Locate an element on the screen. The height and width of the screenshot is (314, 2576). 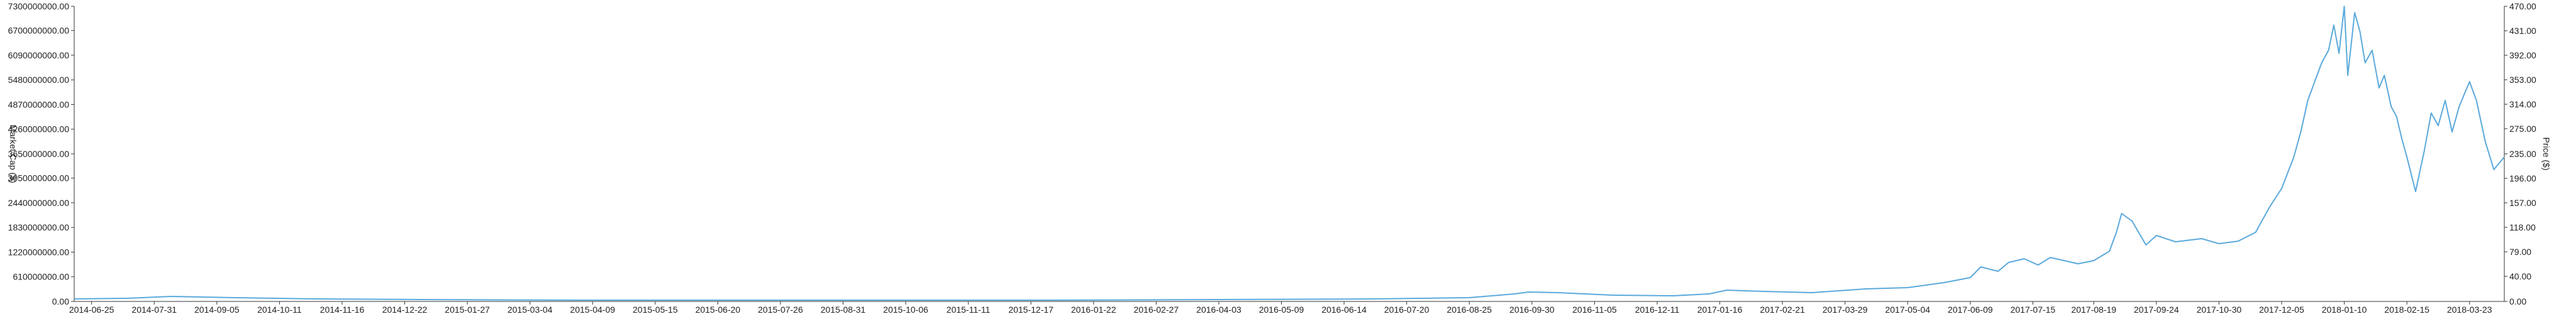
x-tick-label: 2015-07-26 is located at coordinates (780, 309).